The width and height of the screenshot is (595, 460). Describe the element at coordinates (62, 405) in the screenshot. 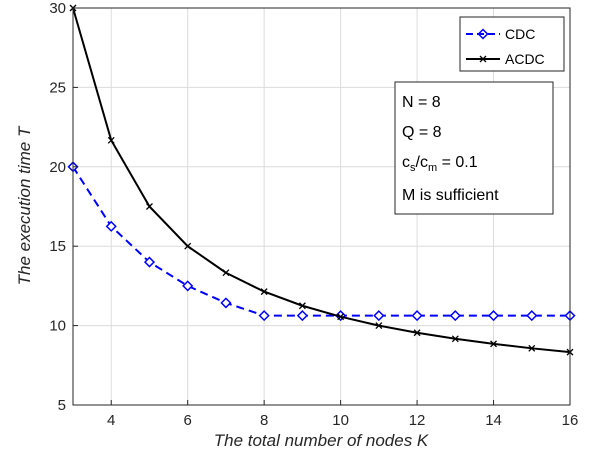

I see `y-tick-label: 5` at that location.